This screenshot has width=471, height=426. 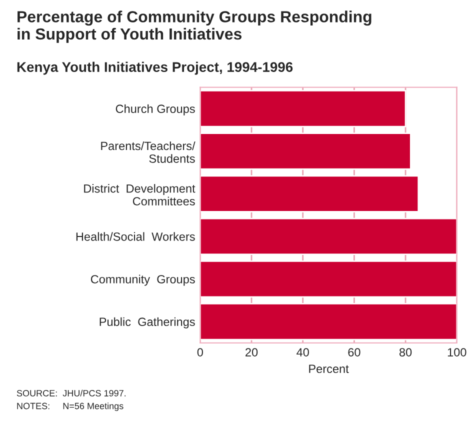 I want to click on y-tick-label: Public Gatherings, so click(x=147, y=322).